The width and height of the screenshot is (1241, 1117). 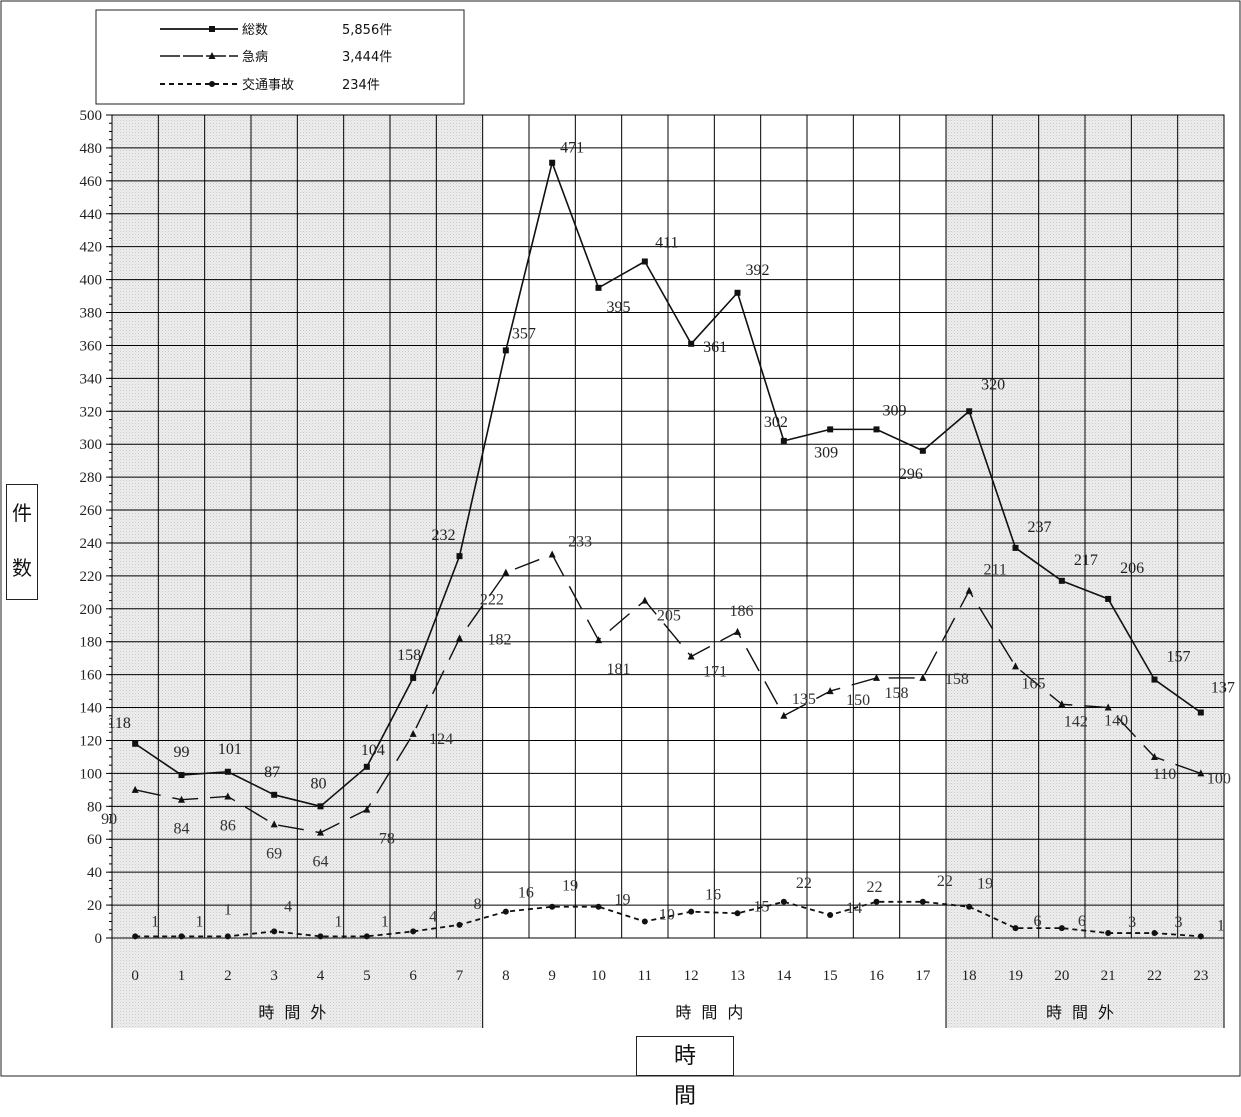 I want to click on data-label: 64, so click(x=321, y=862).